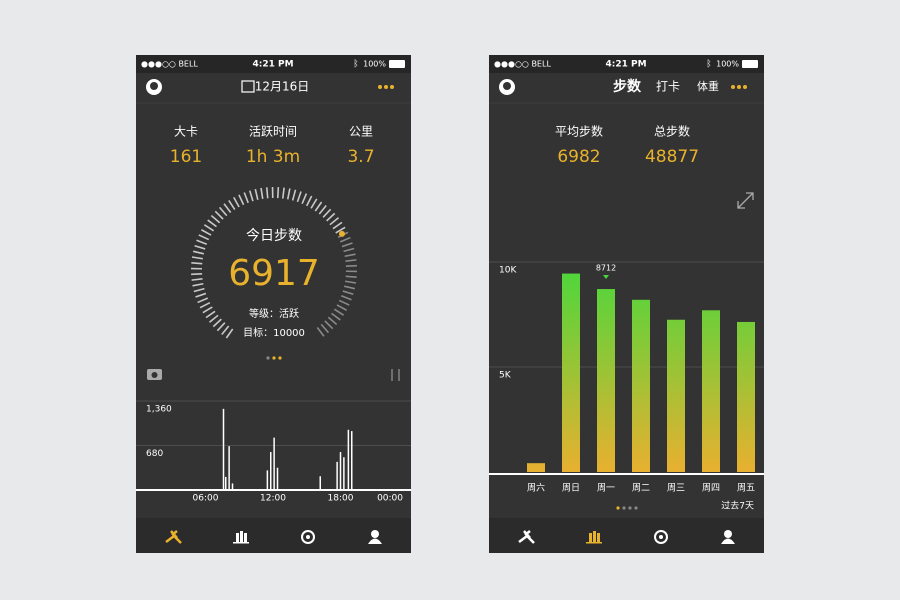  Describe the element at coordinates (627, 86) in the screenshot. I see `header-tab: 步数` at that location.